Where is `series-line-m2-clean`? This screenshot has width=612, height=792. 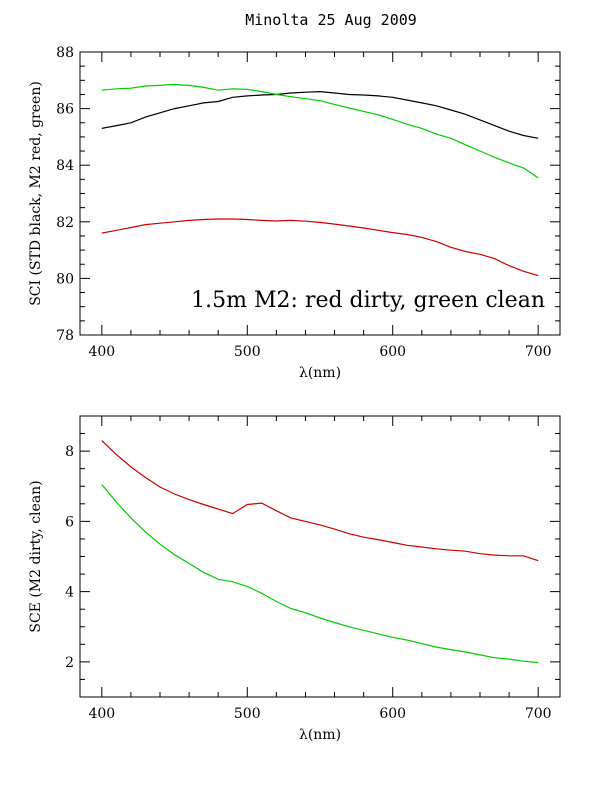
series-line-m2-clean is located at coordinates (320, 131).